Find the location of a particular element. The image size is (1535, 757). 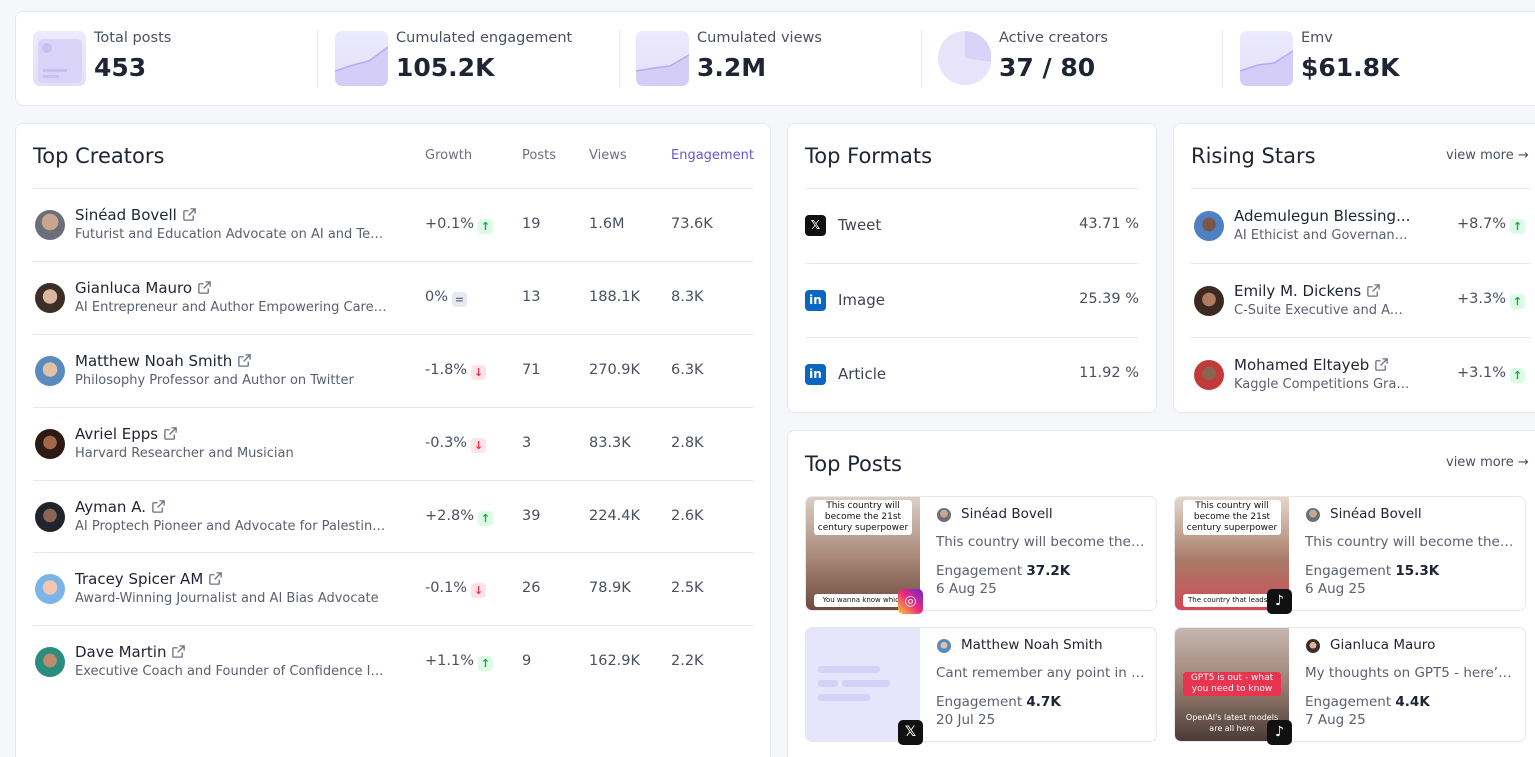

creator-name: Ayman A. is located at coordinates (120, 507).